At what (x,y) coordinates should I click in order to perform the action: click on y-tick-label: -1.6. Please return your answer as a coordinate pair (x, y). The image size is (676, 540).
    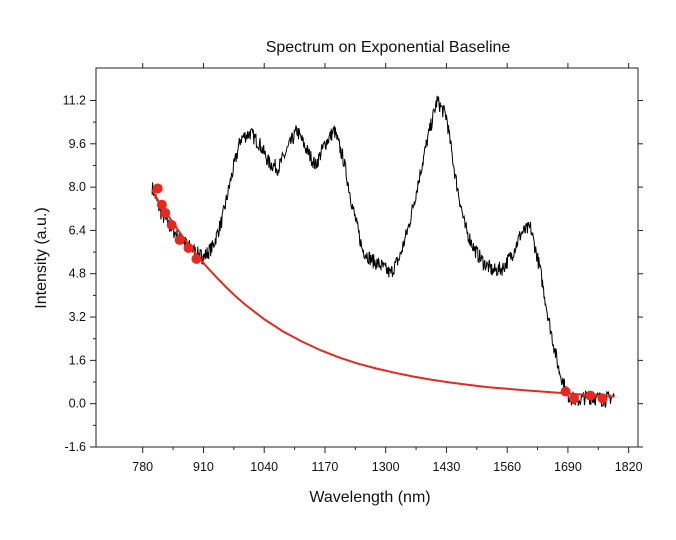
    Looking at the image, I should click on (75, 447).